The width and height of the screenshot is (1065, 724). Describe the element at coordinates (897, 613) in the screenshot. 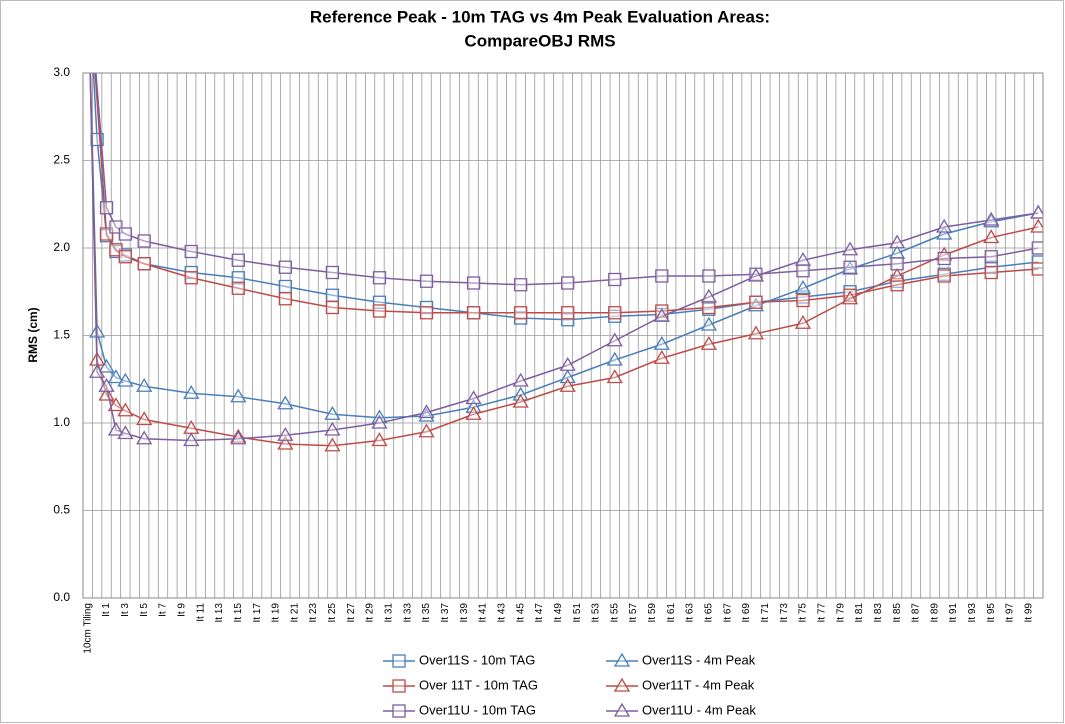

I see `x-tick-label: It 85` at that location.